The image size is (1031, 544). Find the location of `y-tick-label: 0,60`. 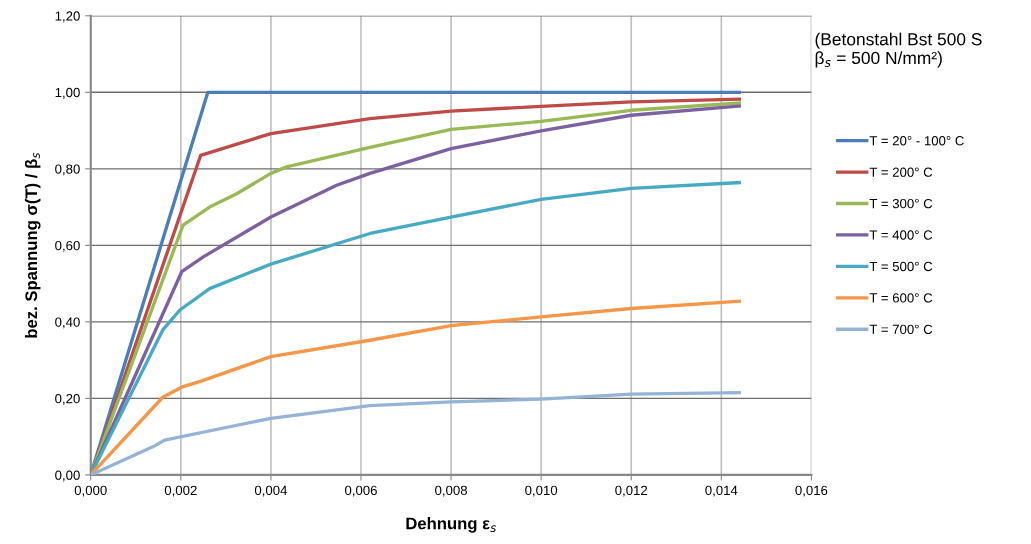

y-tick-label: 0,60 is located at coordinates (67, 246).